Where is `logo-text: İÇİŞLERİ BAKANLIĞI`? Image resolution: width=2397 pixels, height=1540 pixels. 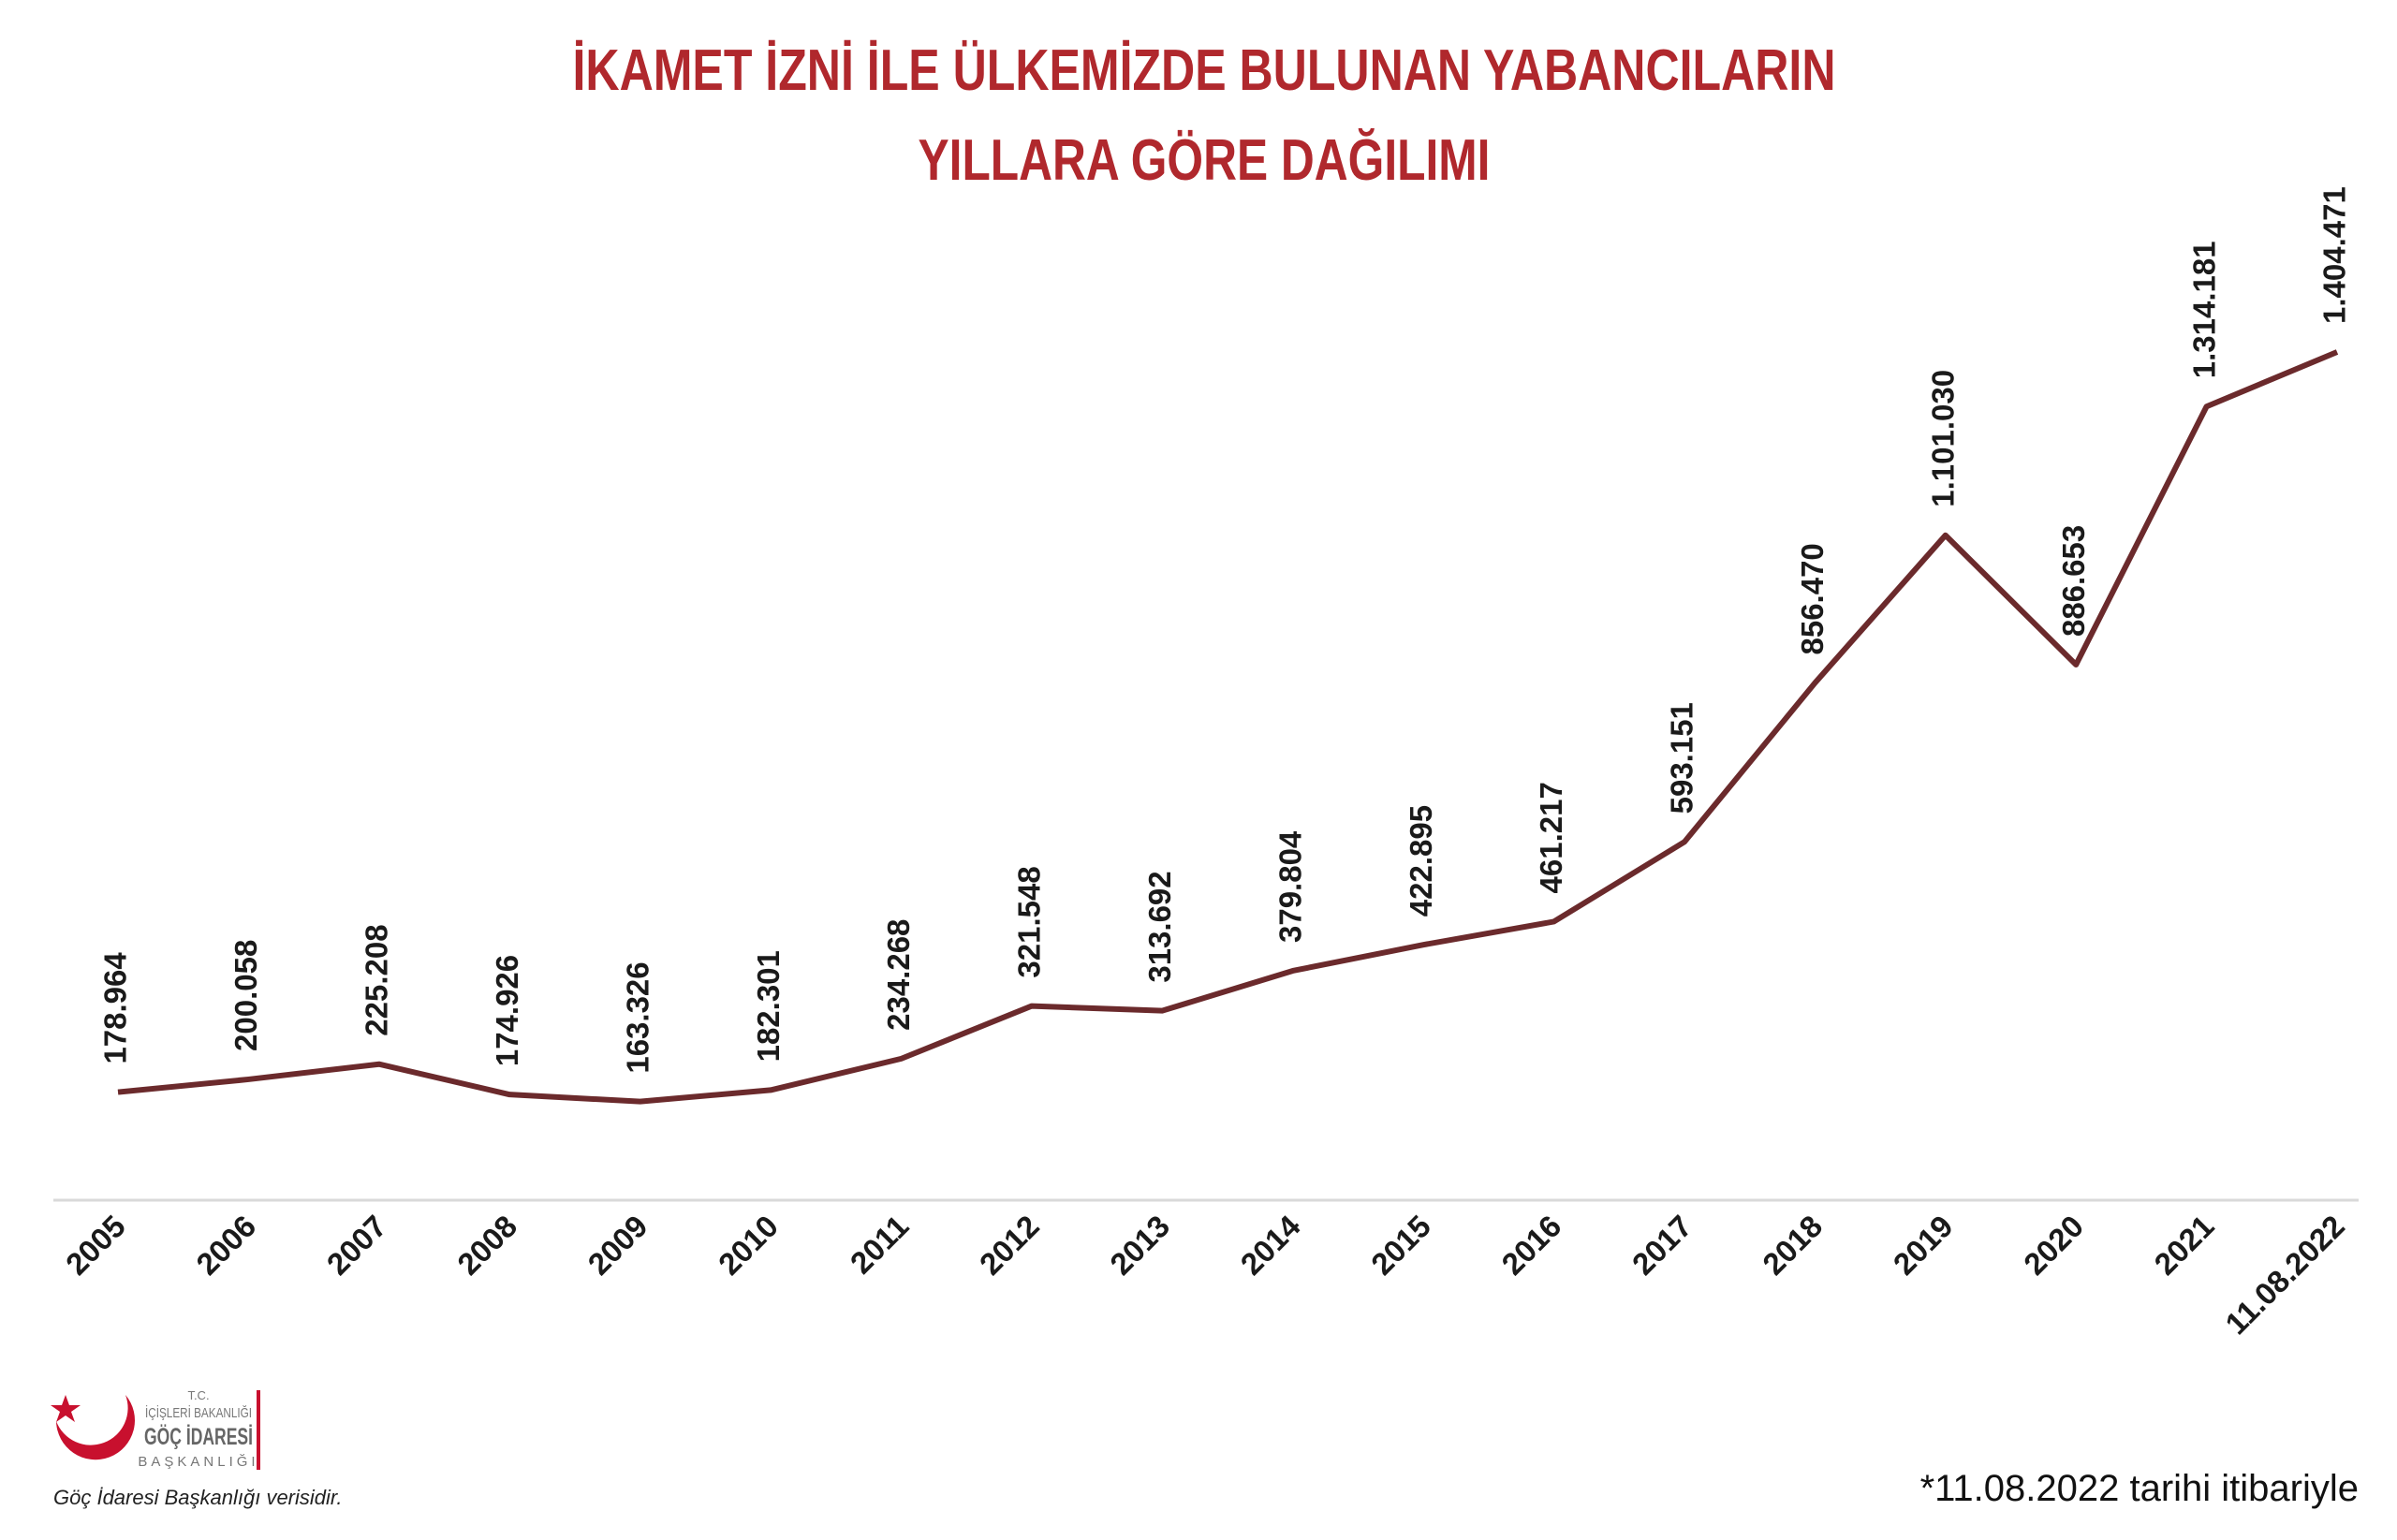
logo-text: İÇİŞLERİ BAKANLIĞI is located at coordinates (198, 1412).